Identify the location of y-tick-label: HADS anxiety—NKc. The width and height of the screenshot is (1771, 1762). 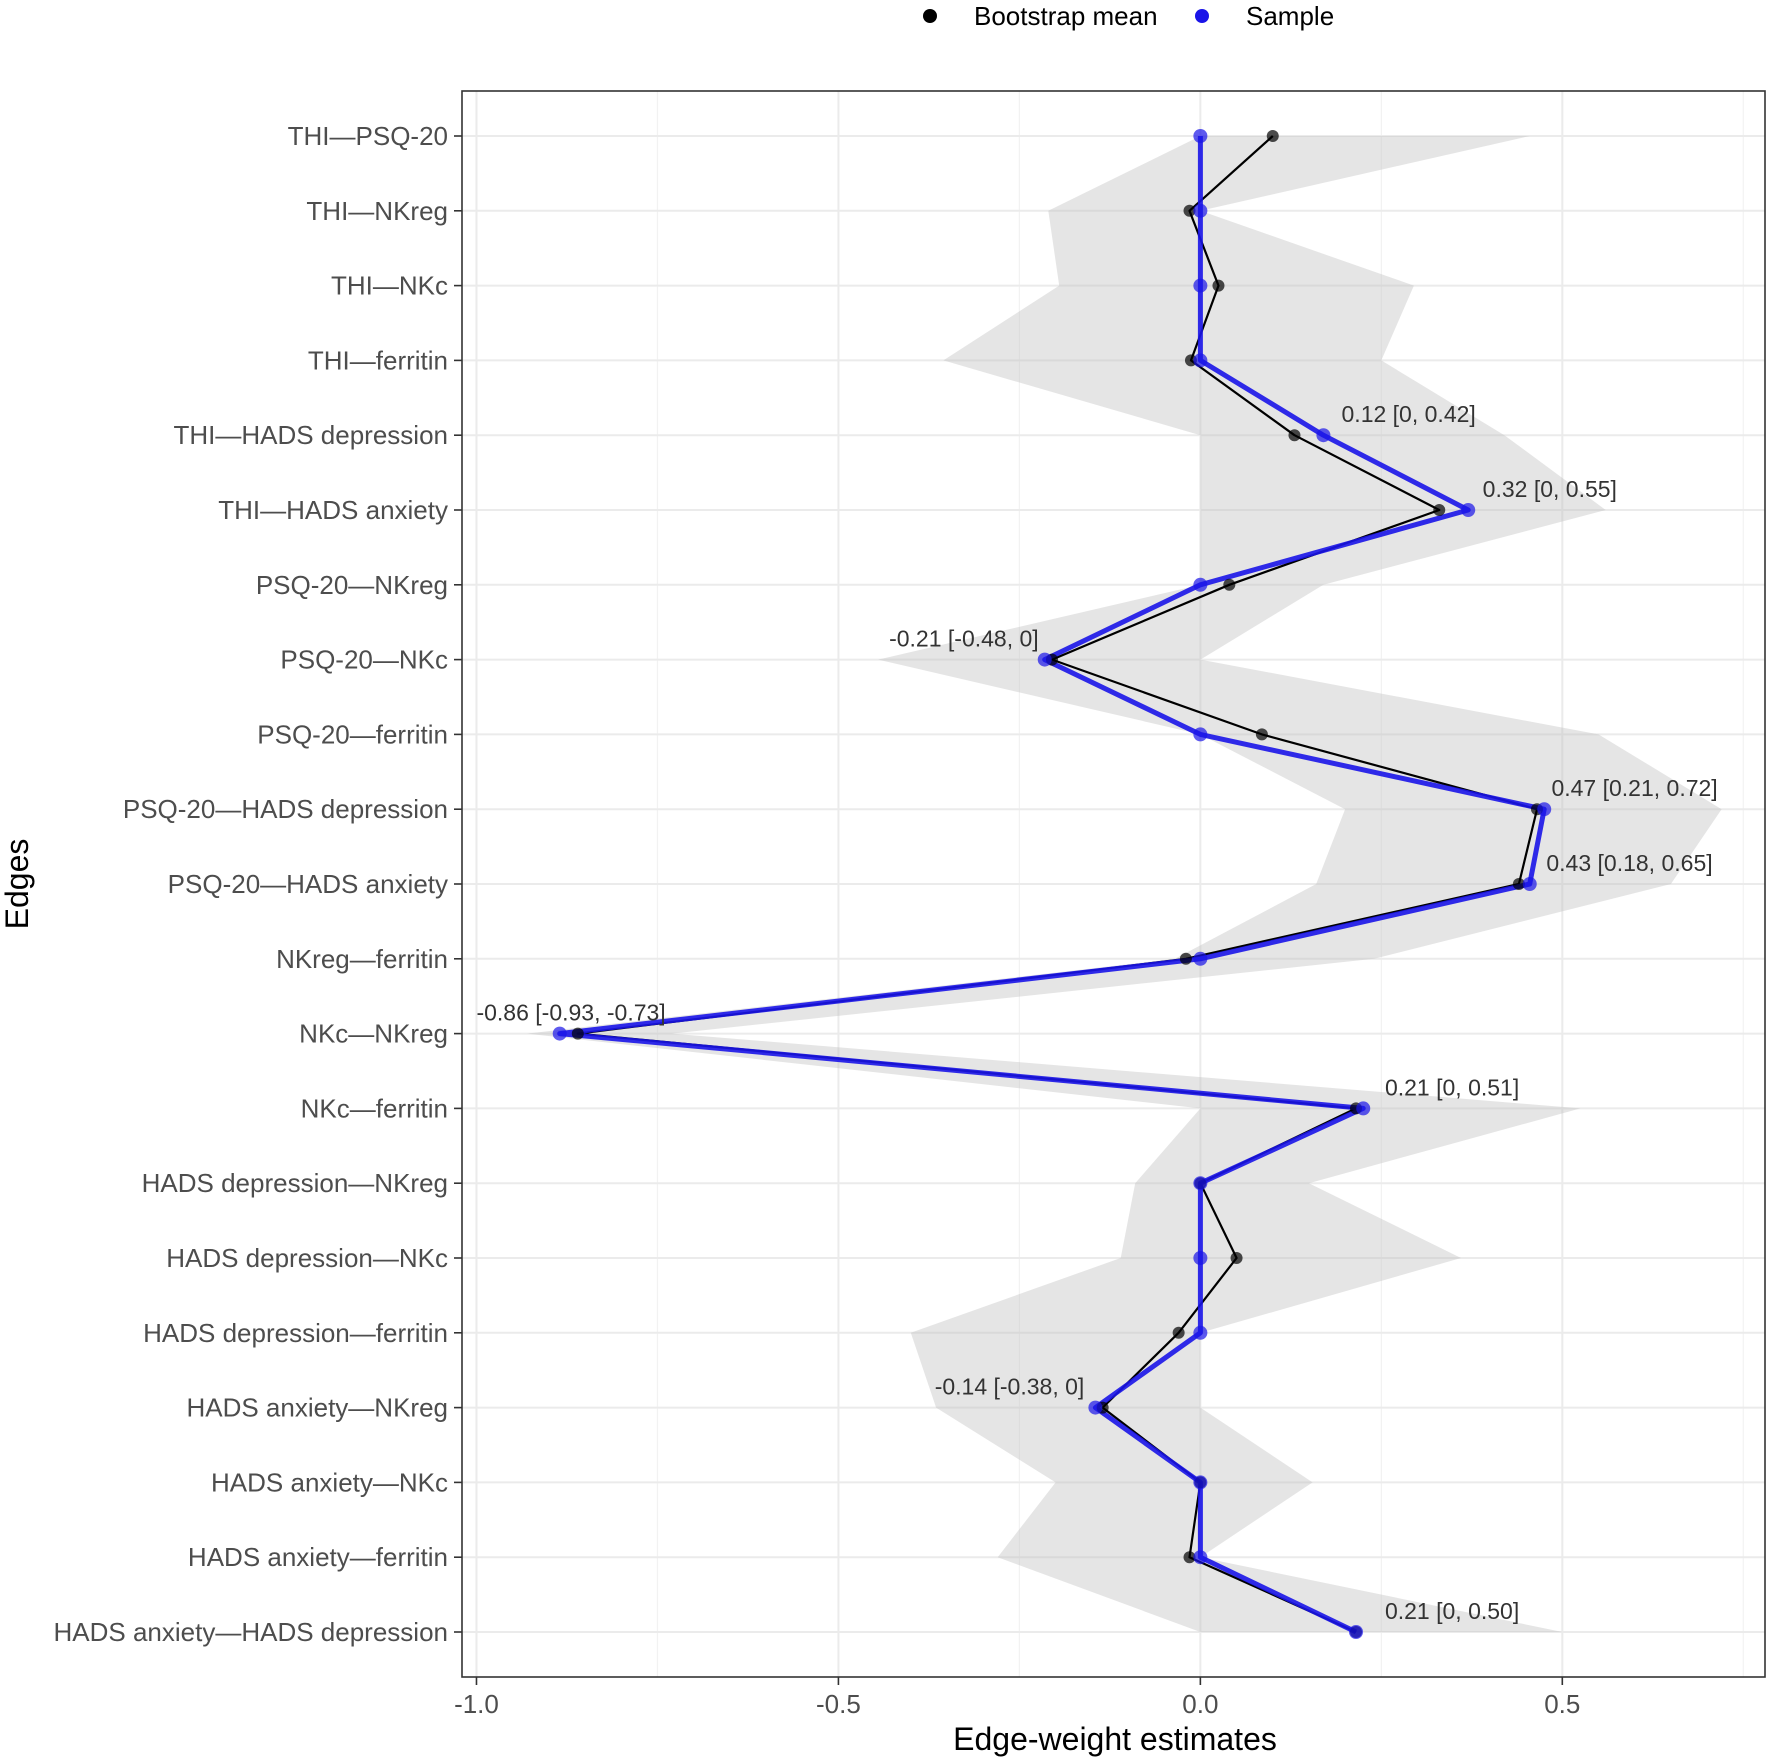
(329, 1482).